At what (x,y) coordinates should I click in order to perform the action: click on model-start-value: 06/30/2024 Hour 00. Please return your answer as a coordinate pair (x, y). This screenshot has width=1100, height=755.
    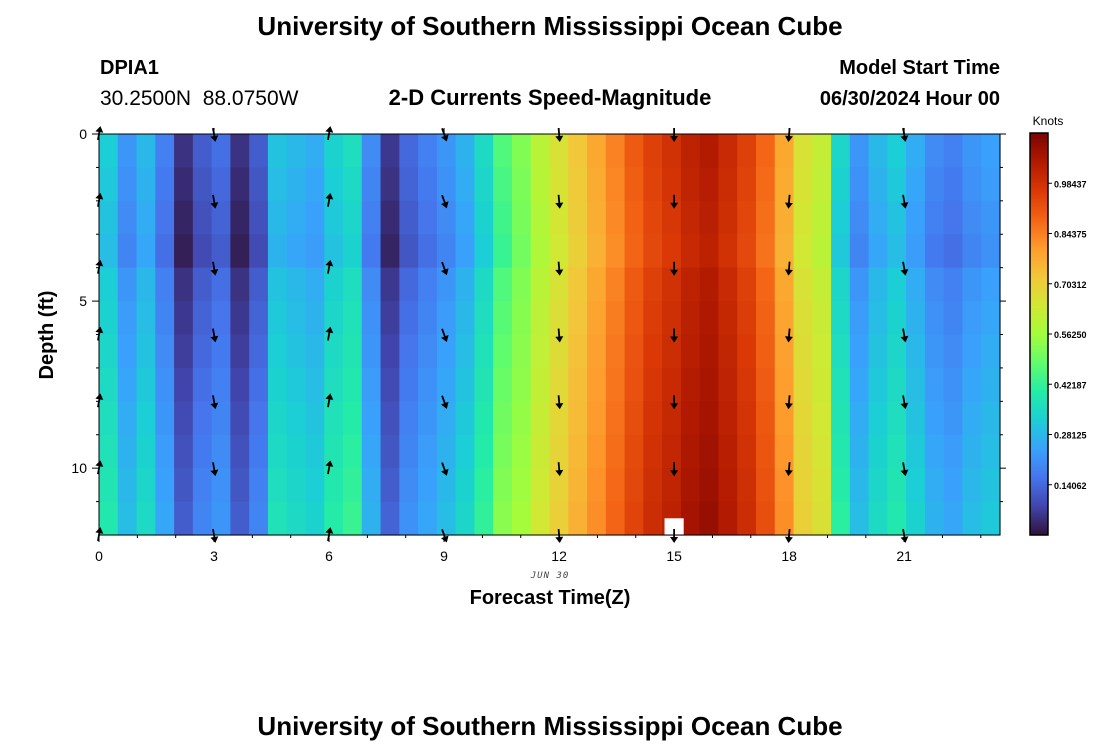
    Looking at the image, I should click on (910, 99).